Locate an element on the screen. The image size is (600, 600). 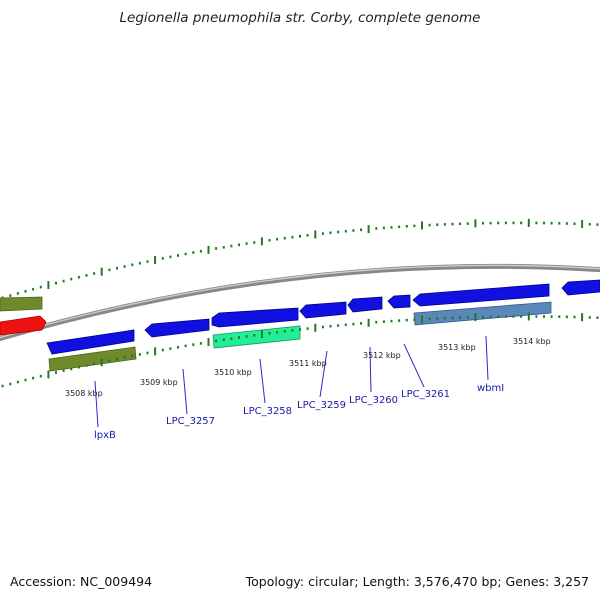
gene-label-lpxB: lpxB is located at coordinates (105, 435).